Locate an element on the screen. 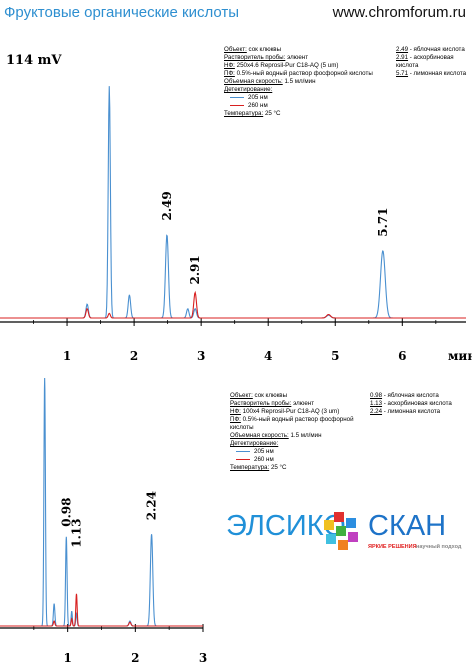  x-tick-label: 6 is located at coordinates (402, 356).